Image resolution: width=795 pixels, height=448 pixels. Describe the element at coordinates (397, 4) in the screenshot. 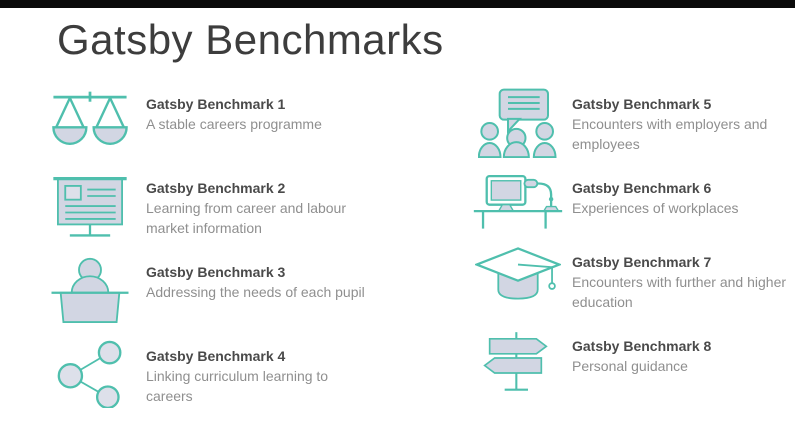

I see `top-border-bar` at that location.